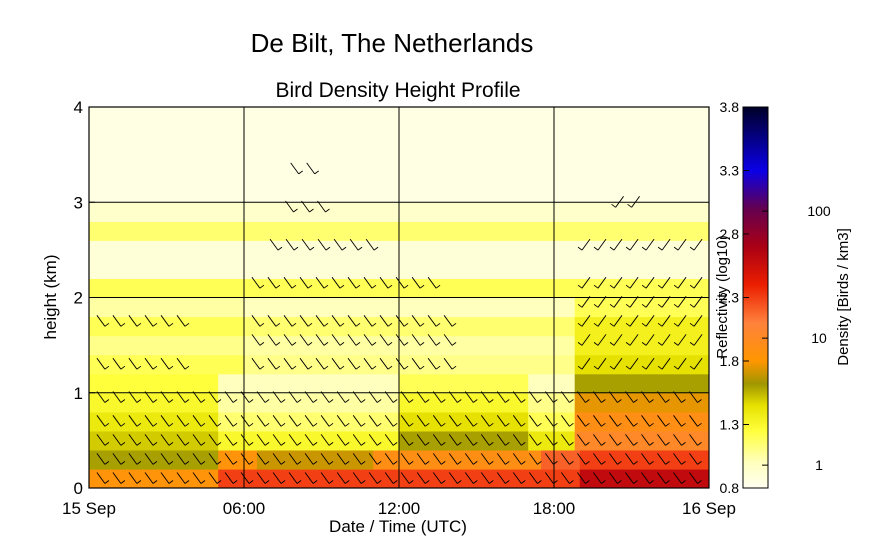  What do you see at coordinates (722, 296) in the screenshot?
I see `colorbar-left-label: Reflectivity (log10)` at bounding box center [722, 296].